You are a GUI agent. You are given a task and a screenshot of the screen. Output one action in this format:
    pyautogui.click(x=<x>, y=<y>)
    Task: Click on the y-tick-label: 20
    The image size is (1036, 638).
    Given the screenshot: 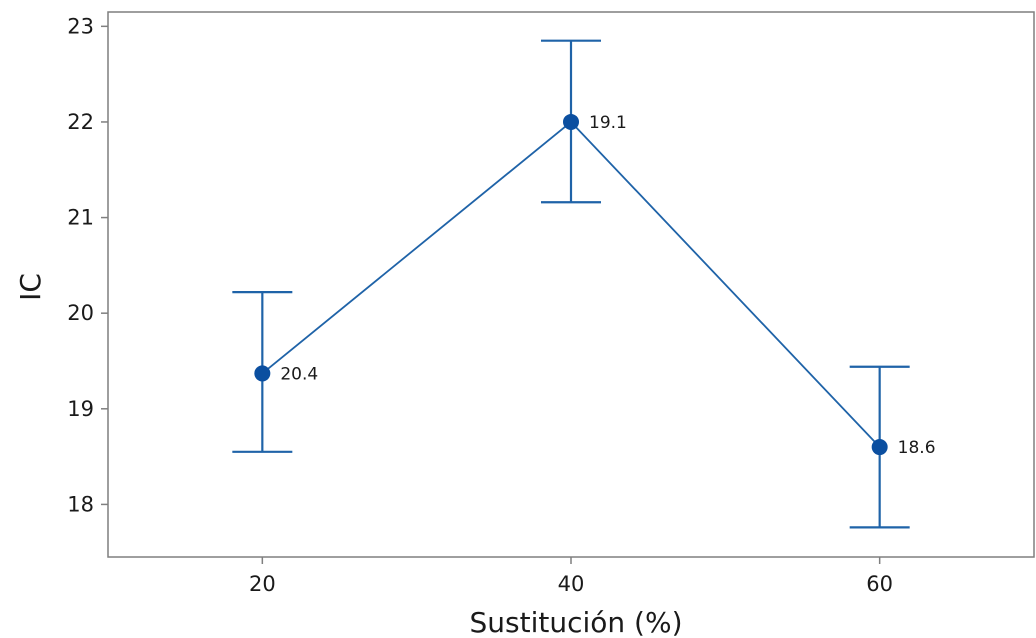 What is the action you would take?
    pyautogui.click(x=80, y=313)
    